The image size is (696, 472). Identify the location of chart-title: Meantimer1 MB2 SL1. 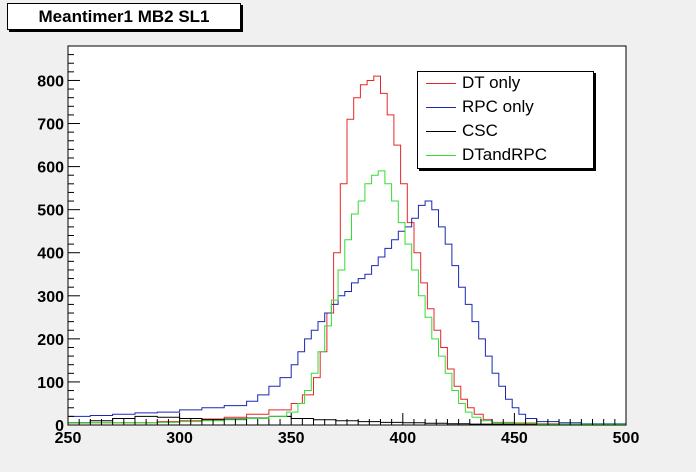
(124, 16).